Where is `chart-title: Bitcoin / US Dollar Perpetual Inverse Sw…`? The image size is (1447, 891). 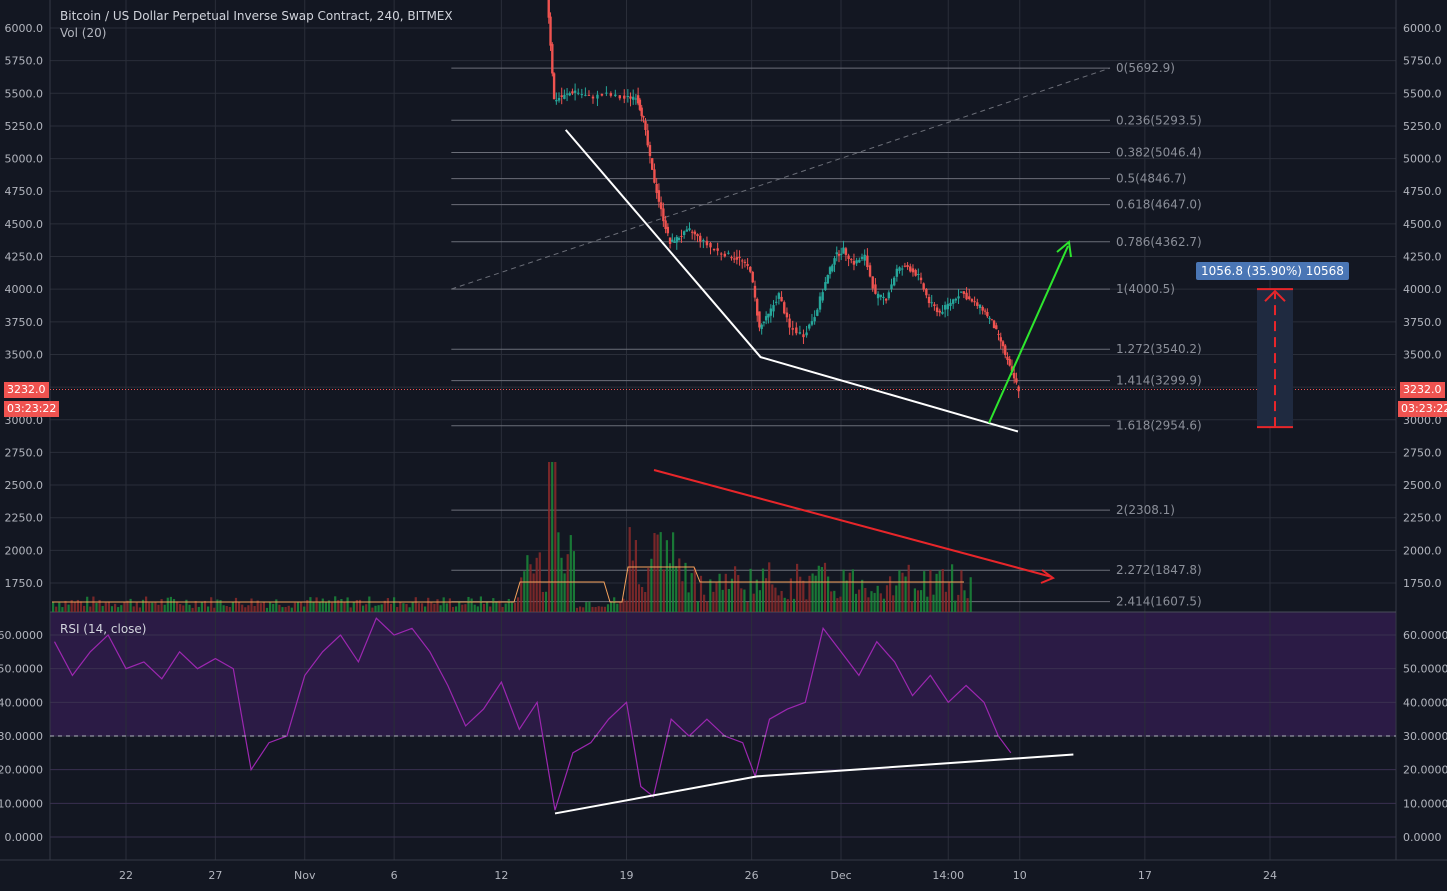 chart-title: Bitcoin / US Dollar Perpetual Inverse Sw… is located at coordinates (256, 16).